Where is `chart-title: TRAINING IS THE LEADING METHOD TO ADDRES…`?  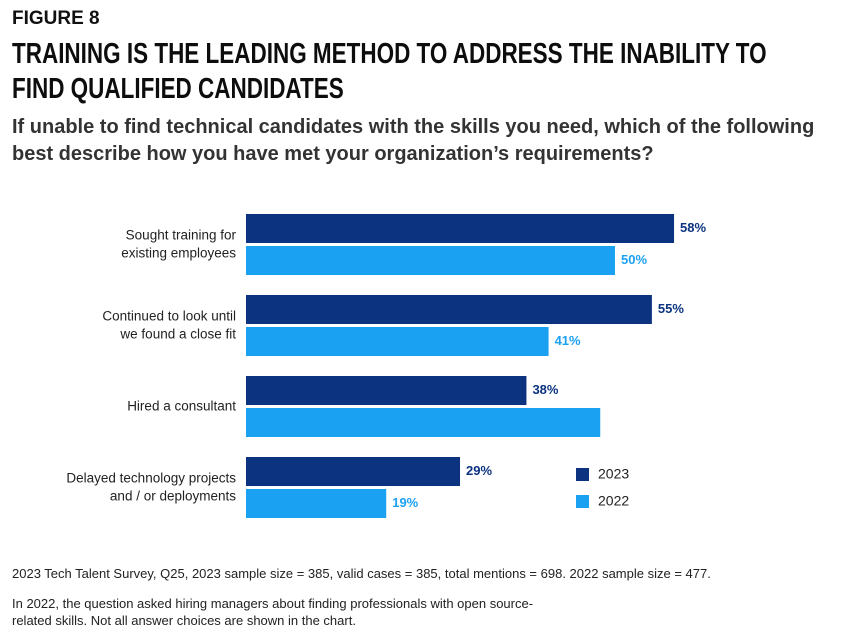 chart-title: TRAINING IS THE LEADING METHOD TO ADDRES… is located at coordinates (389, 71).